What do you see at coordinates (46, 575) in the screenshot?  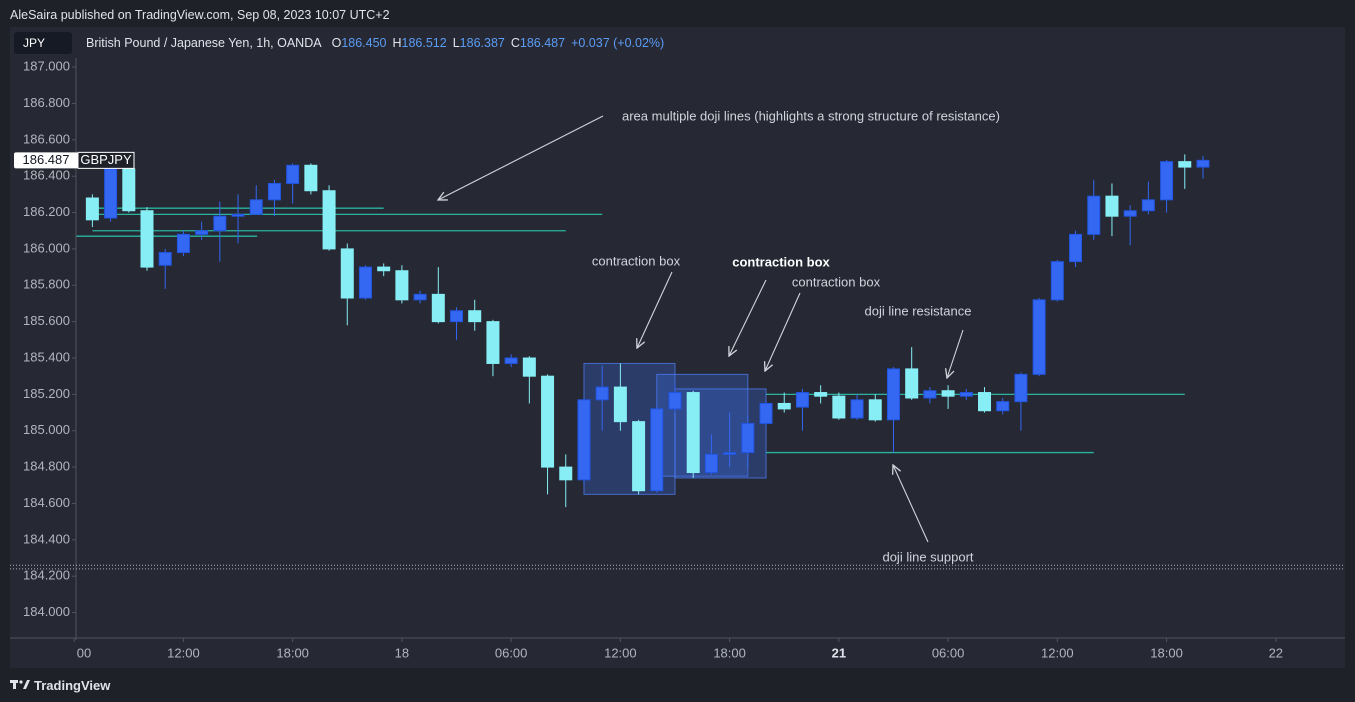 I see `y-tick-label: 184.200` at bounding box center [46, 575].